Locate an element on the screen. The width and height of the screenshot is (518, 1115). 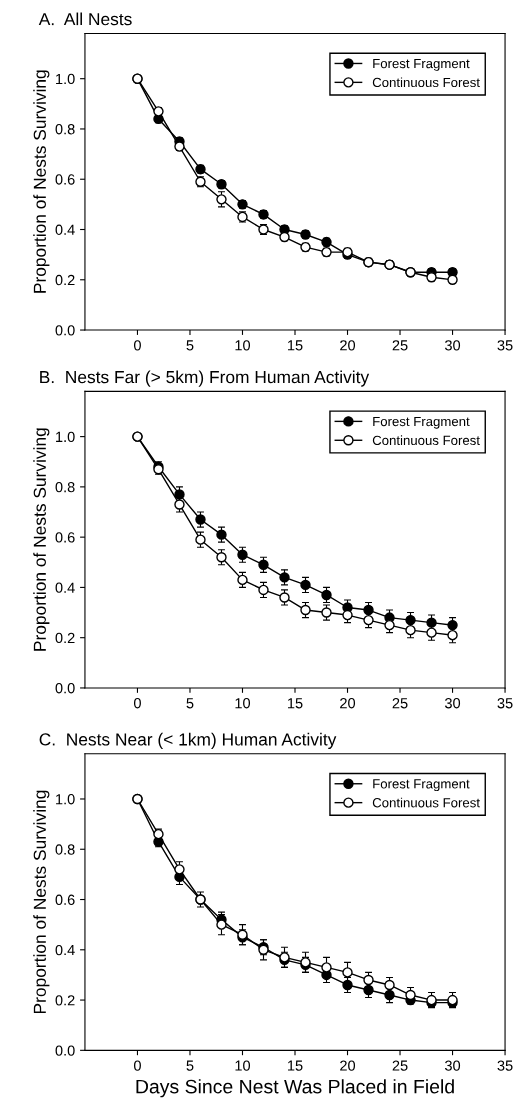
chart-title: A. All Nests is located at coordinates (85, 19).